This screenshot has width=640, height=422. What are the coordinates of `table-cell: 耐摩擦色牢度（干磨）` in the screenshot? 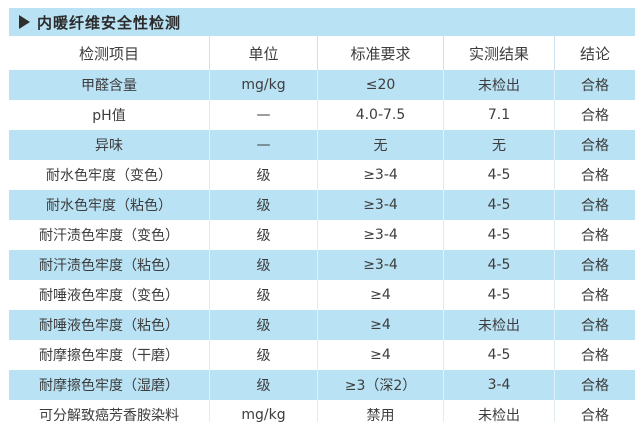 It's located at (109, 355).